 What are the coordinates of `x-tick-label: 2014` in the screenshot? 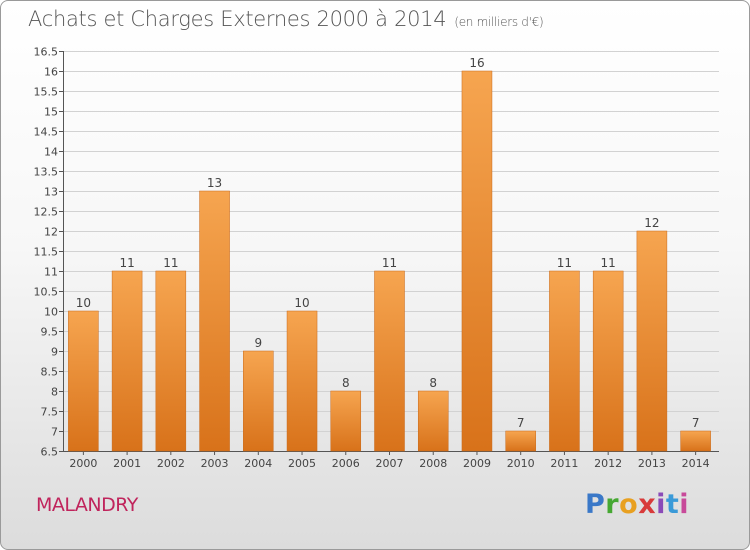 It's located at (696, 463).